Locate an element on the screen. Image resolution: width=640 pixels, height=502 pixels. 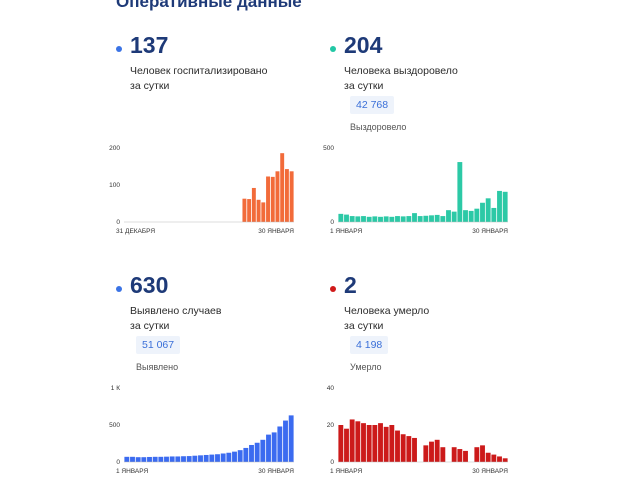
deaths-total: 4 198 is located at coordinates (369, 345).